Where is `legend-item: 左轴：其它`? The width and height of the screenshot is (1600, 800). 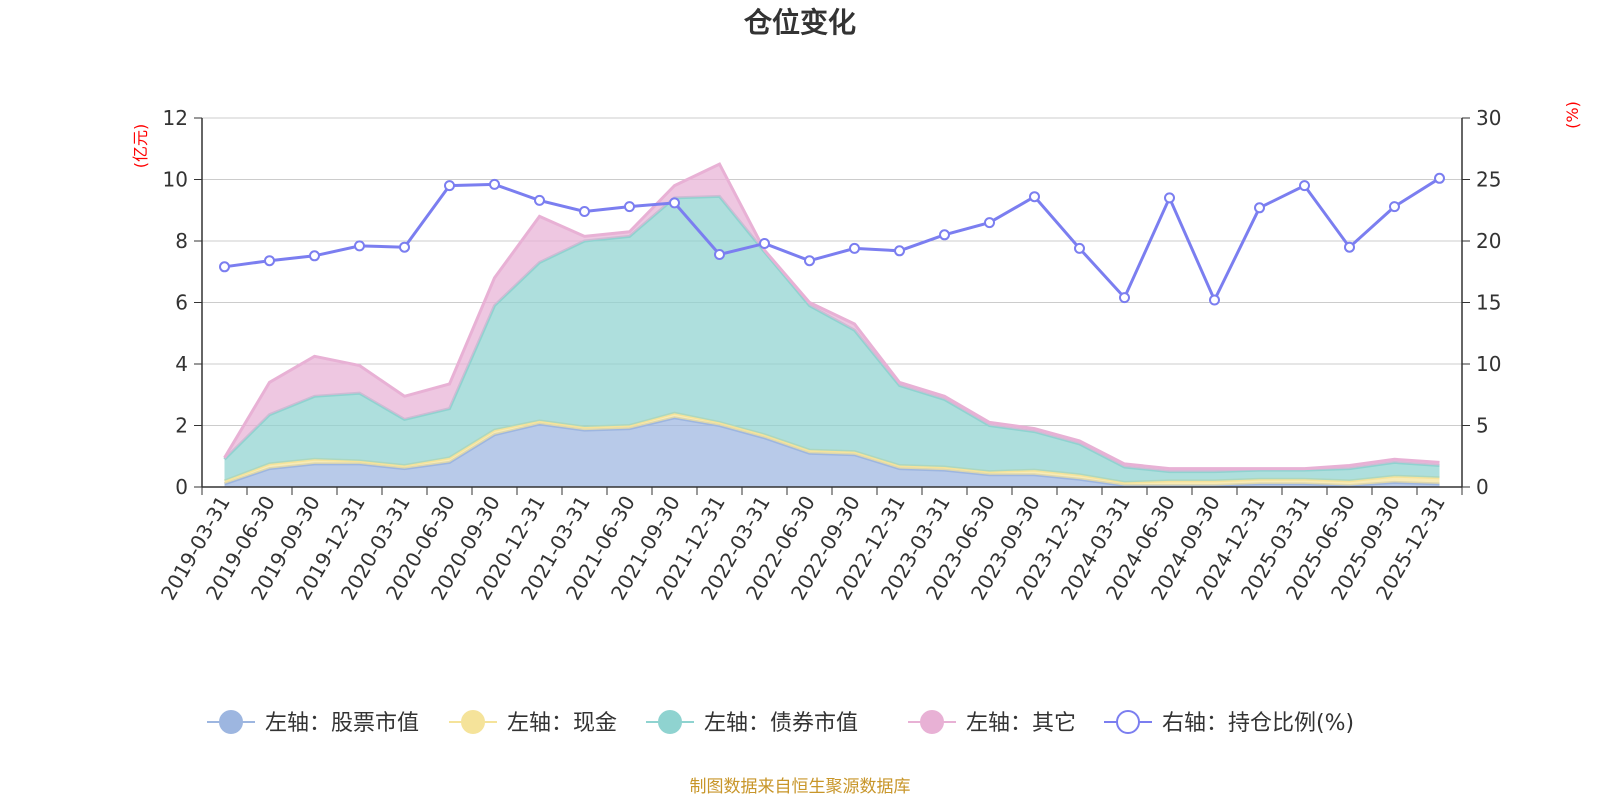
legend-item: 左轴：其它 is located at coordinates (992, 723).